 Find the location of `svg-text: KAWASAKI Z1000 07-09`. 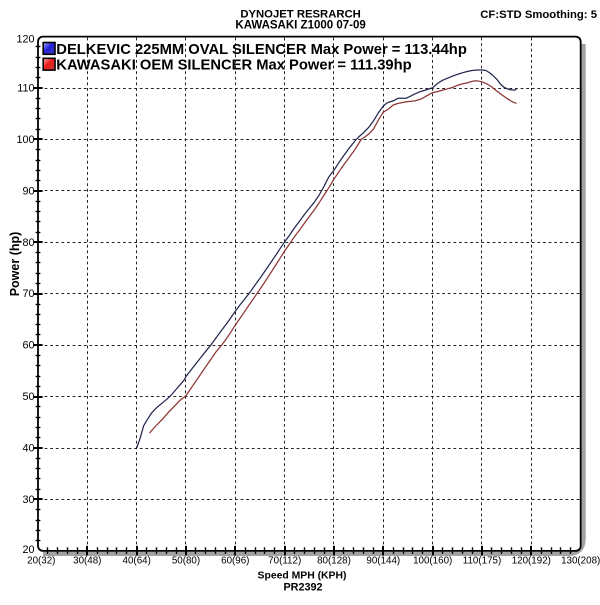

svg-text: KAWASAKI Z1000 07-09 is located at coordinates (300, 26).